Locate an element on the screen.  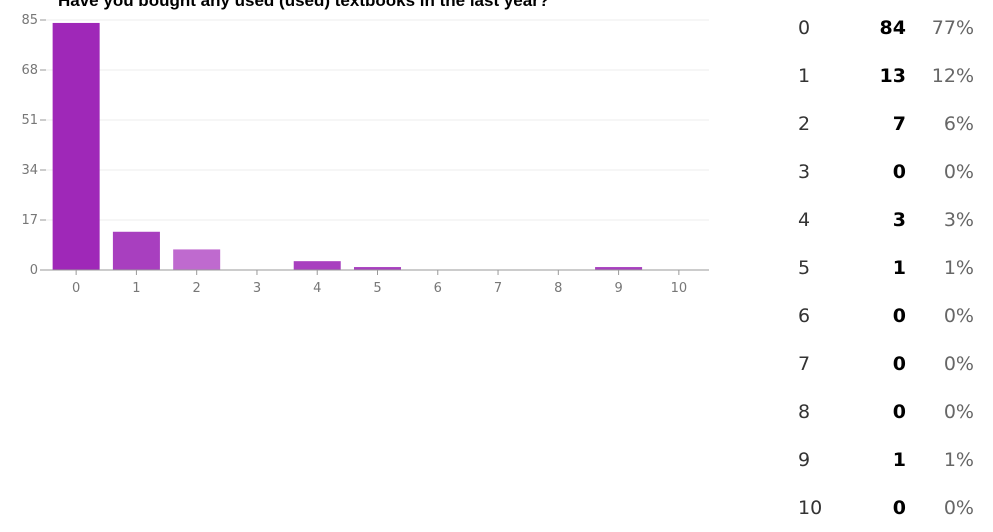
row-category: 0 is located at coordinates (804, 28).